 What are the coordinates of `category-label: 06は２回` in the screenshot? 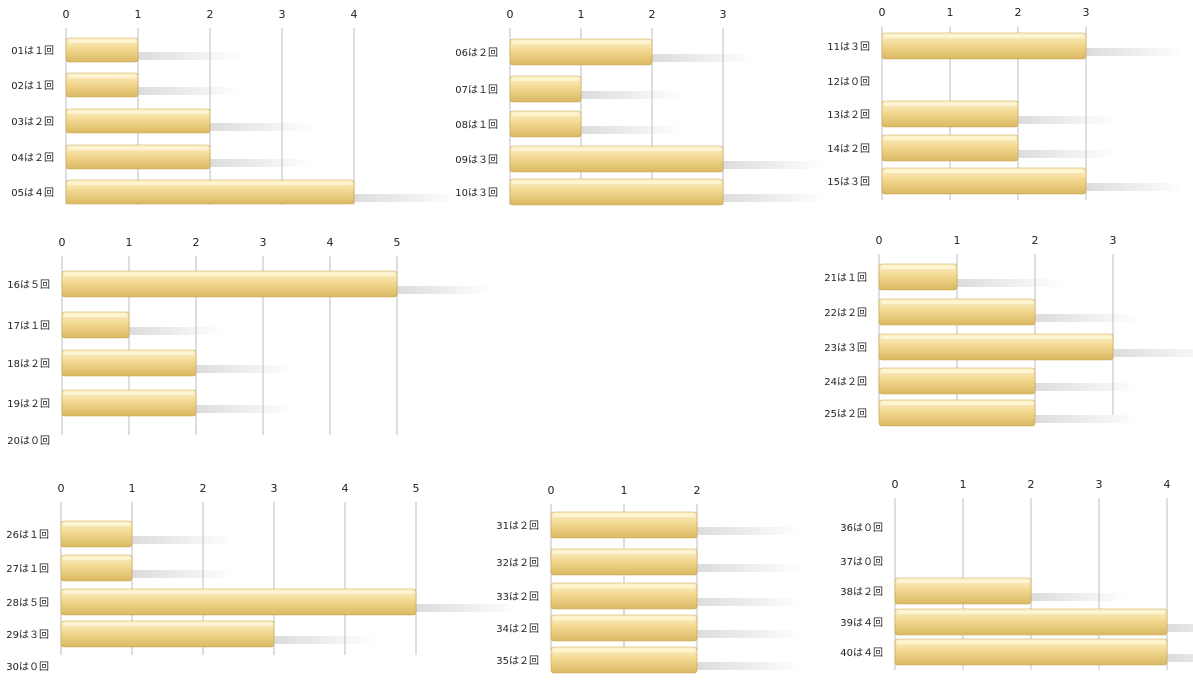 It's located at (476, 53).